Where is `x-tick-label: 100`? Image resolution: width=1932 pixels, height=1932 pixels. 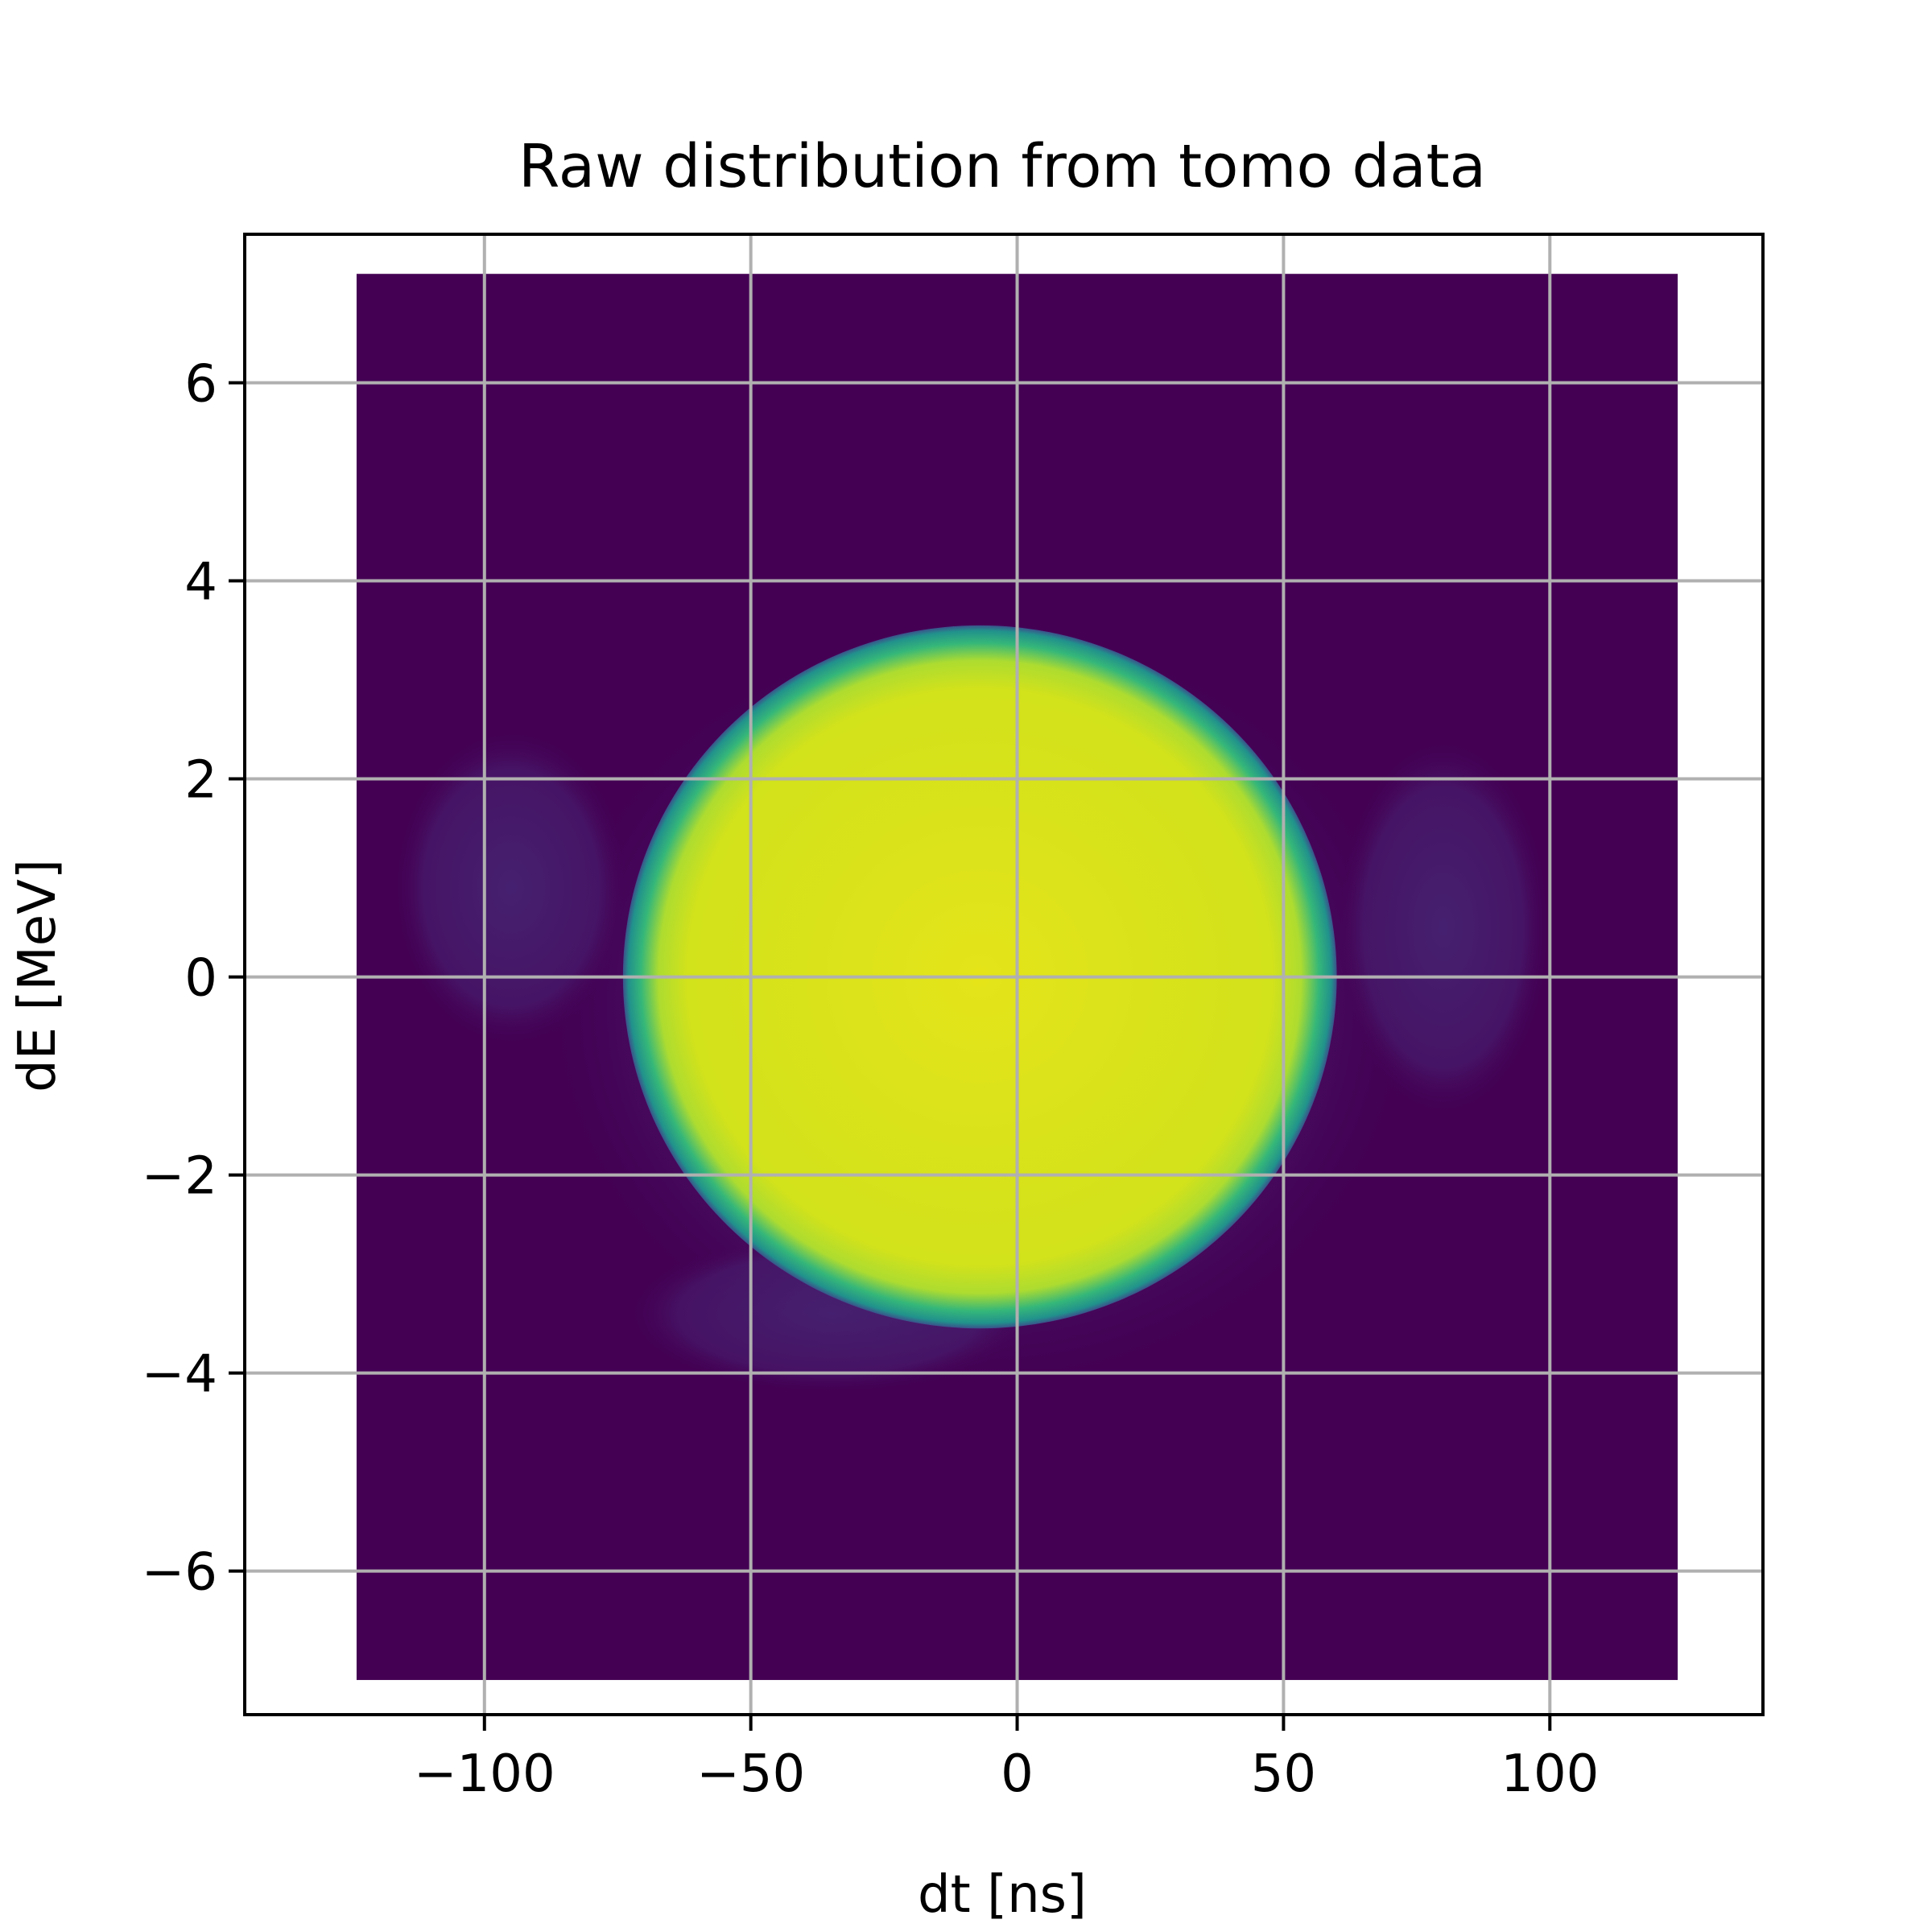 x-tick-label: 100 is located at coordinates (1550, 1774).